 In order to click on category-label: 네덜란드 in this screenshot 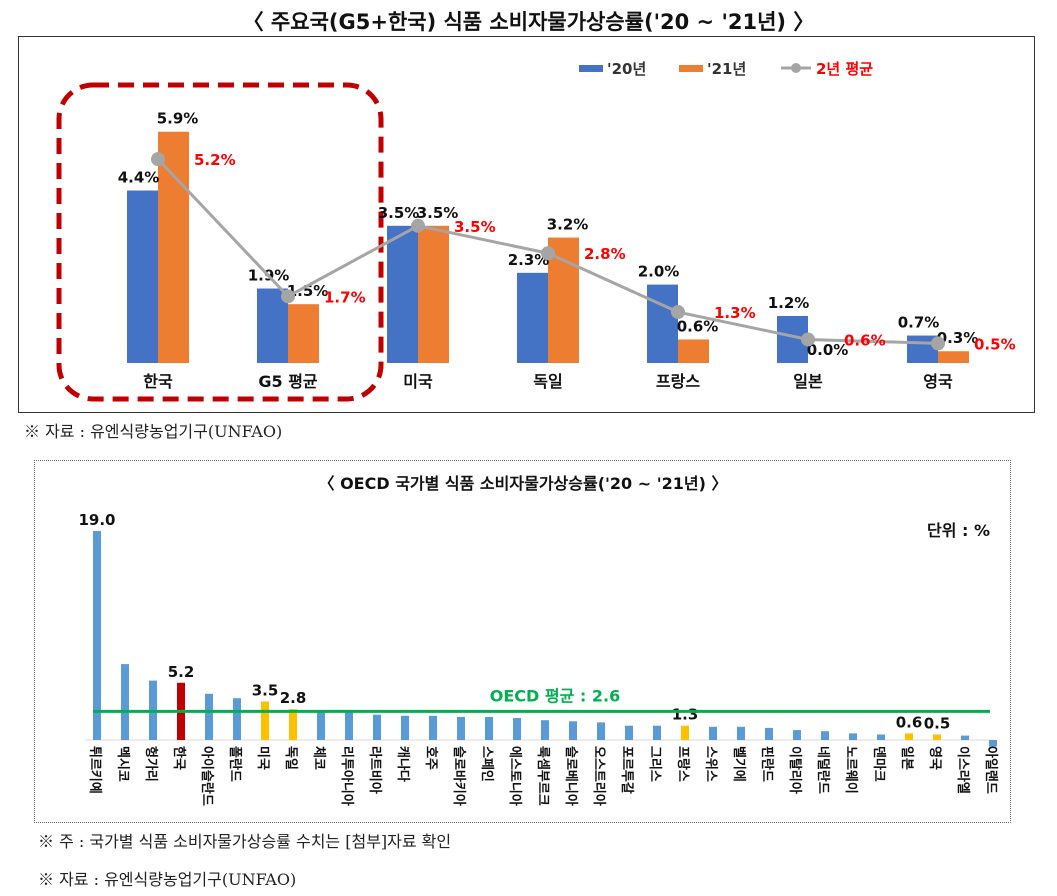, I will do `click(823, 770)`.